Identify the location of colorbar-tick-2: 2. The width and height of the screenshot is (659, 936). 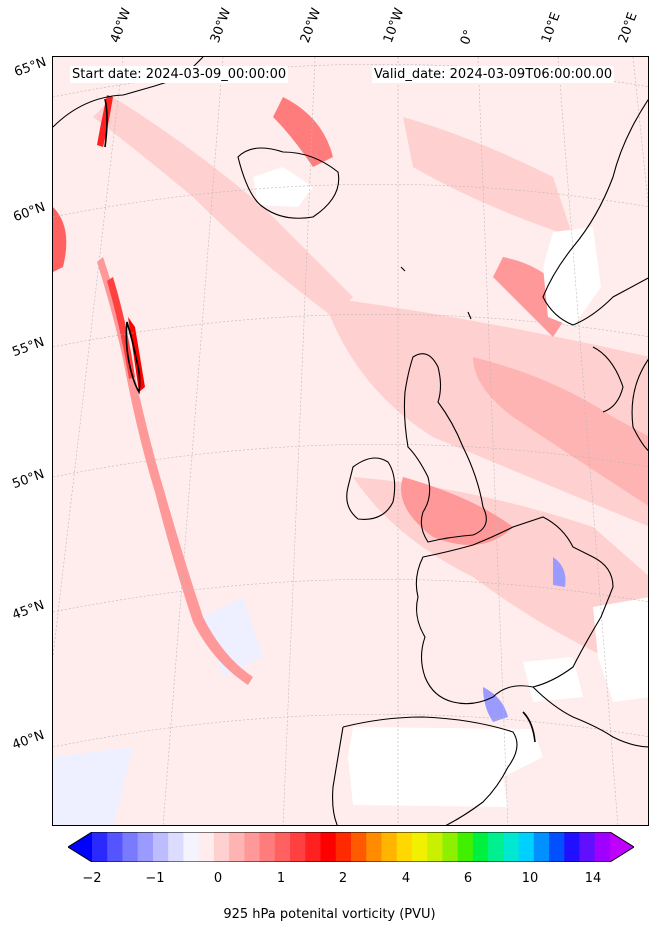
(343, 878).